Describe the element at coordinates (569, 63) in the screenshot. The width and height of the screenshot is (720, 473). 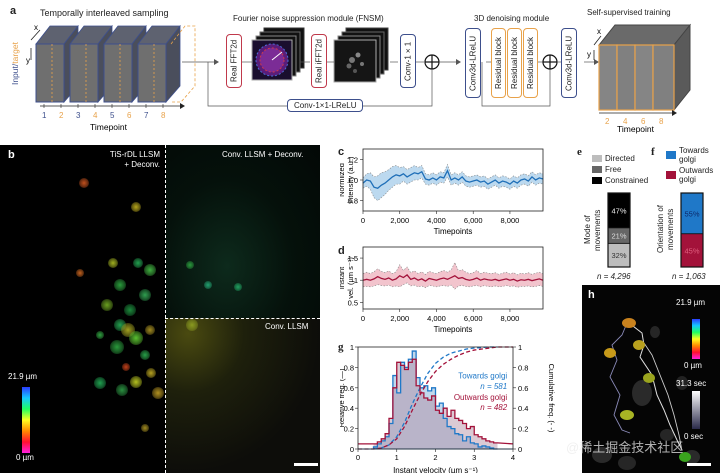
I see `conv3d-block-out: Conv3d-LReLU` at that location.